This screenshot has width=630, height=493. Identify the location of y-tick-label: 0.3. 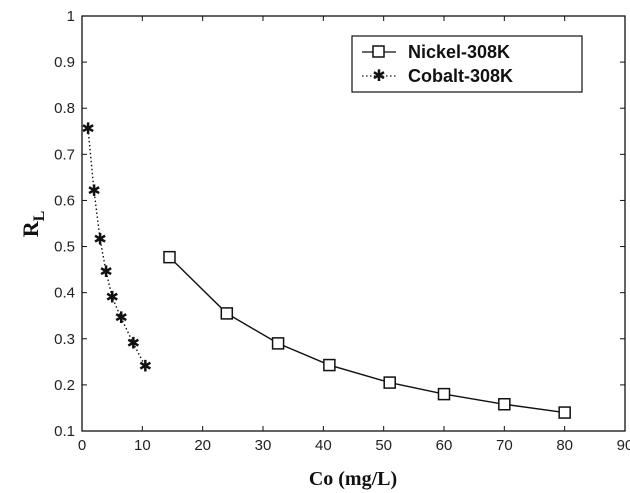
(64, 339).